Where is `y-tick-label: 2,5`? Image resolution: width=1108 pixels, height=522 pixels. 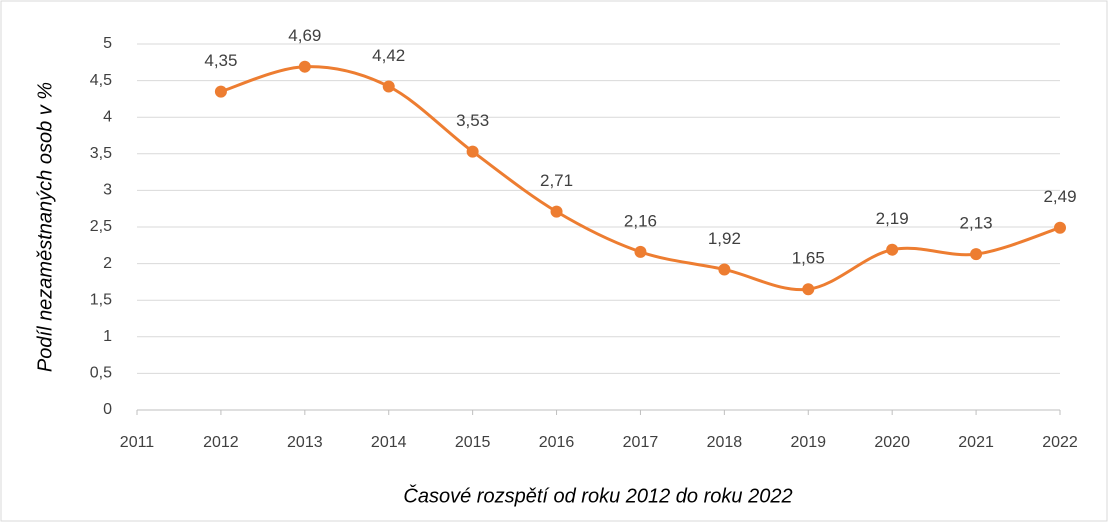
y-tick-label: 2,5 is located at coordinates (101, 226).